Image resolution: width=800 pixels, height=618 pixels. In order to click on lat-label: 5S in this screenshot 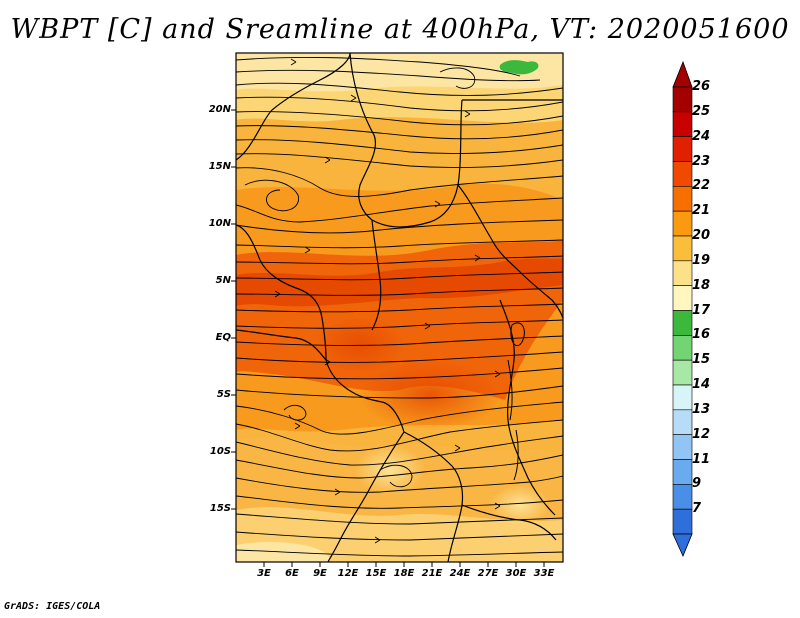, I will do `click(223, 394)`.